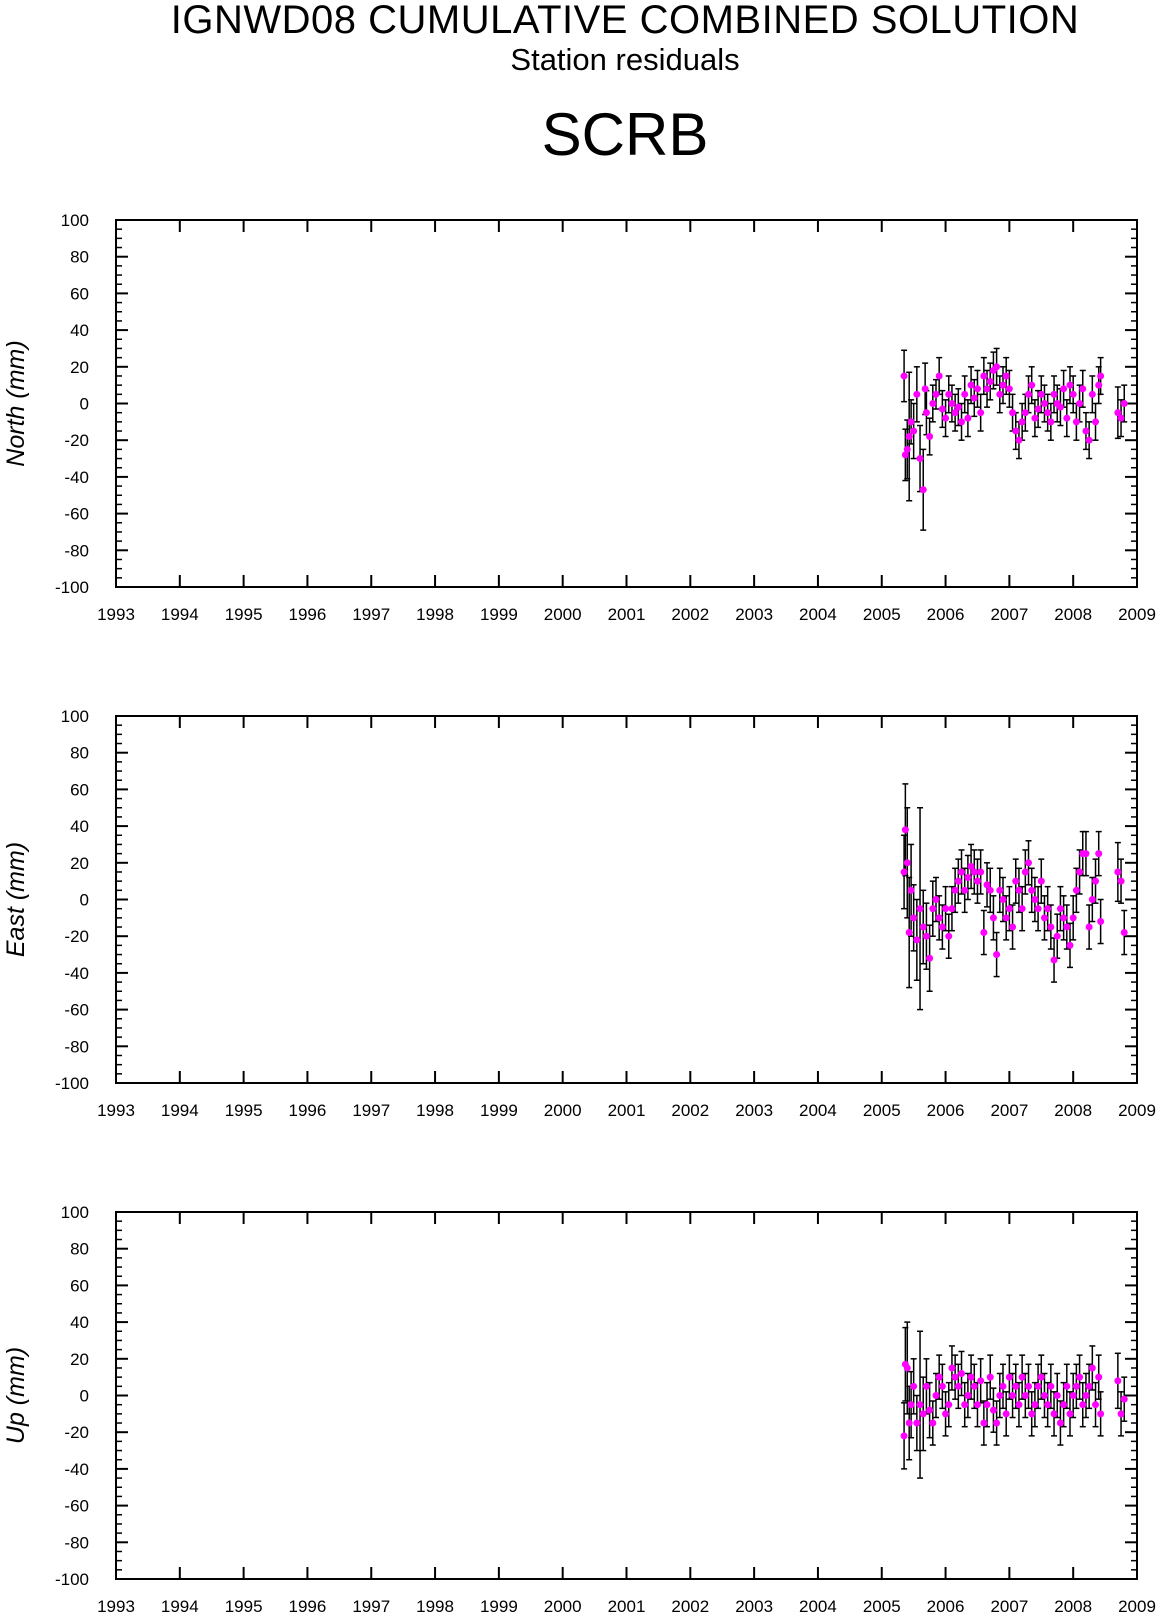 The height and width of the screenshot is (1621, 1160). Describe the element at coordinates (76, 1506) in the screenshot. I see `y-tick-label: -60` at that location.